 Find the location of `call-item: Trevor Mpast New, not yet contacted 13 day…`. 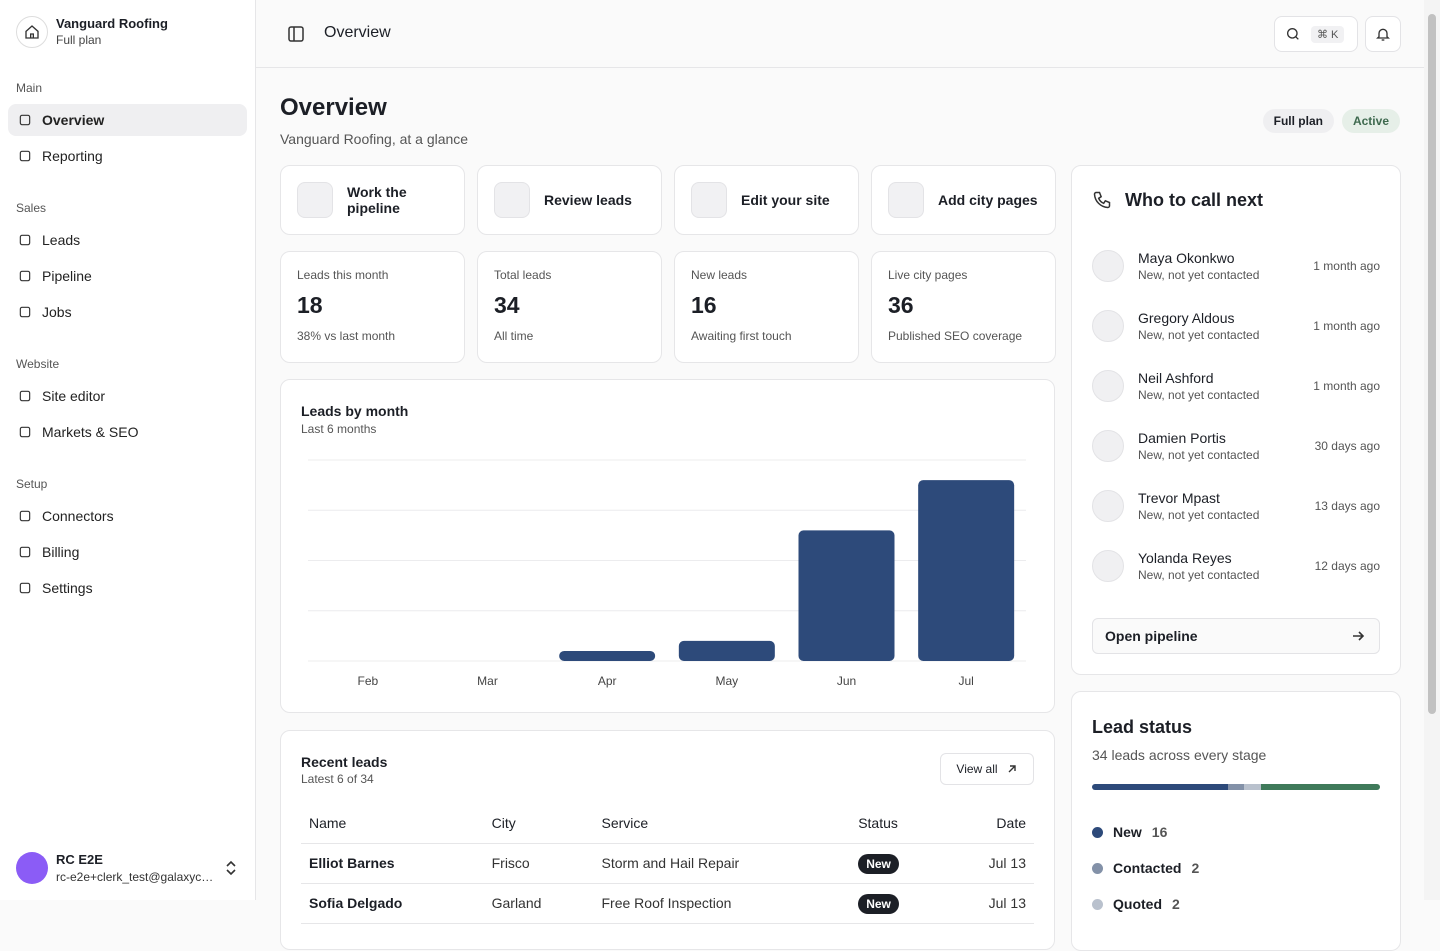

call-item: Trevor Mpast New, not yet contacted 13 day… is located at coordinates (1236, 506).